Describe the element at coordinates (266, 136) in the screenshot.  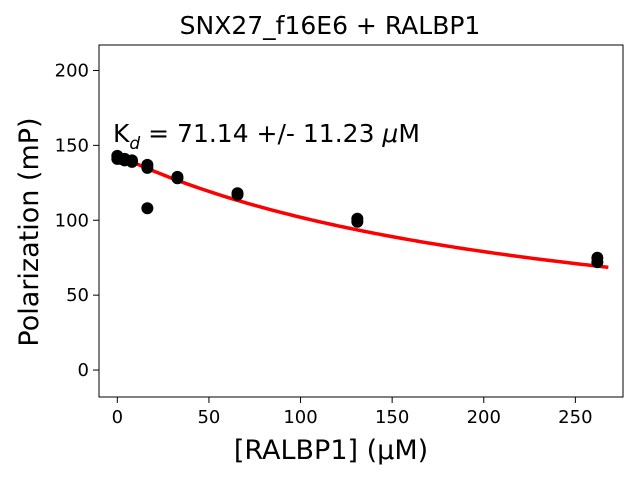
I see `kd-annotation: Kd = 71.14 +/- 11.23 μM` at that location.